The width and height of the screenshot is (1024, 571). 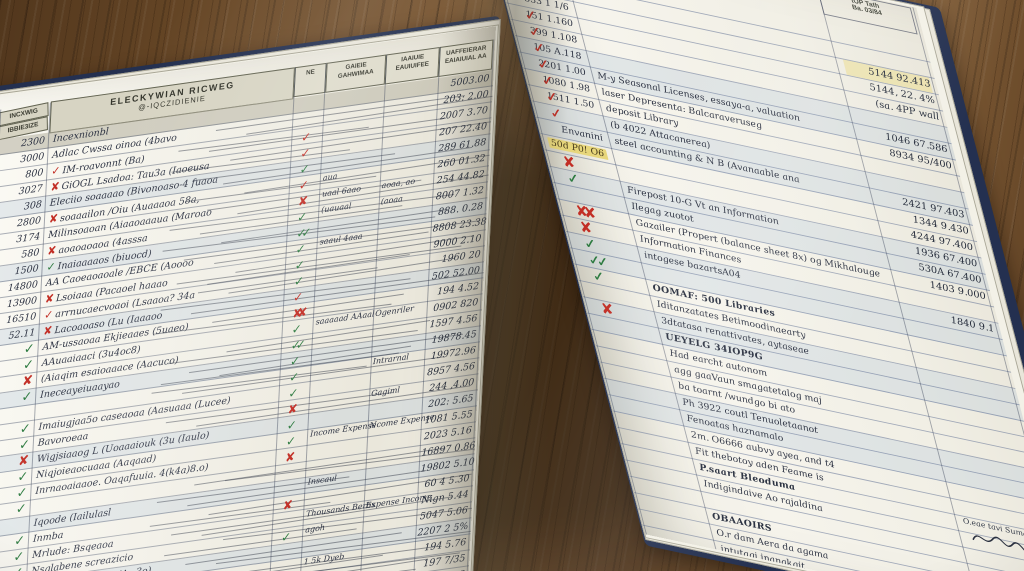 What do you see at coordinates (48, 537) in the screenshot?
I see `description-text: Inmba` at bounding box center [48, 537].